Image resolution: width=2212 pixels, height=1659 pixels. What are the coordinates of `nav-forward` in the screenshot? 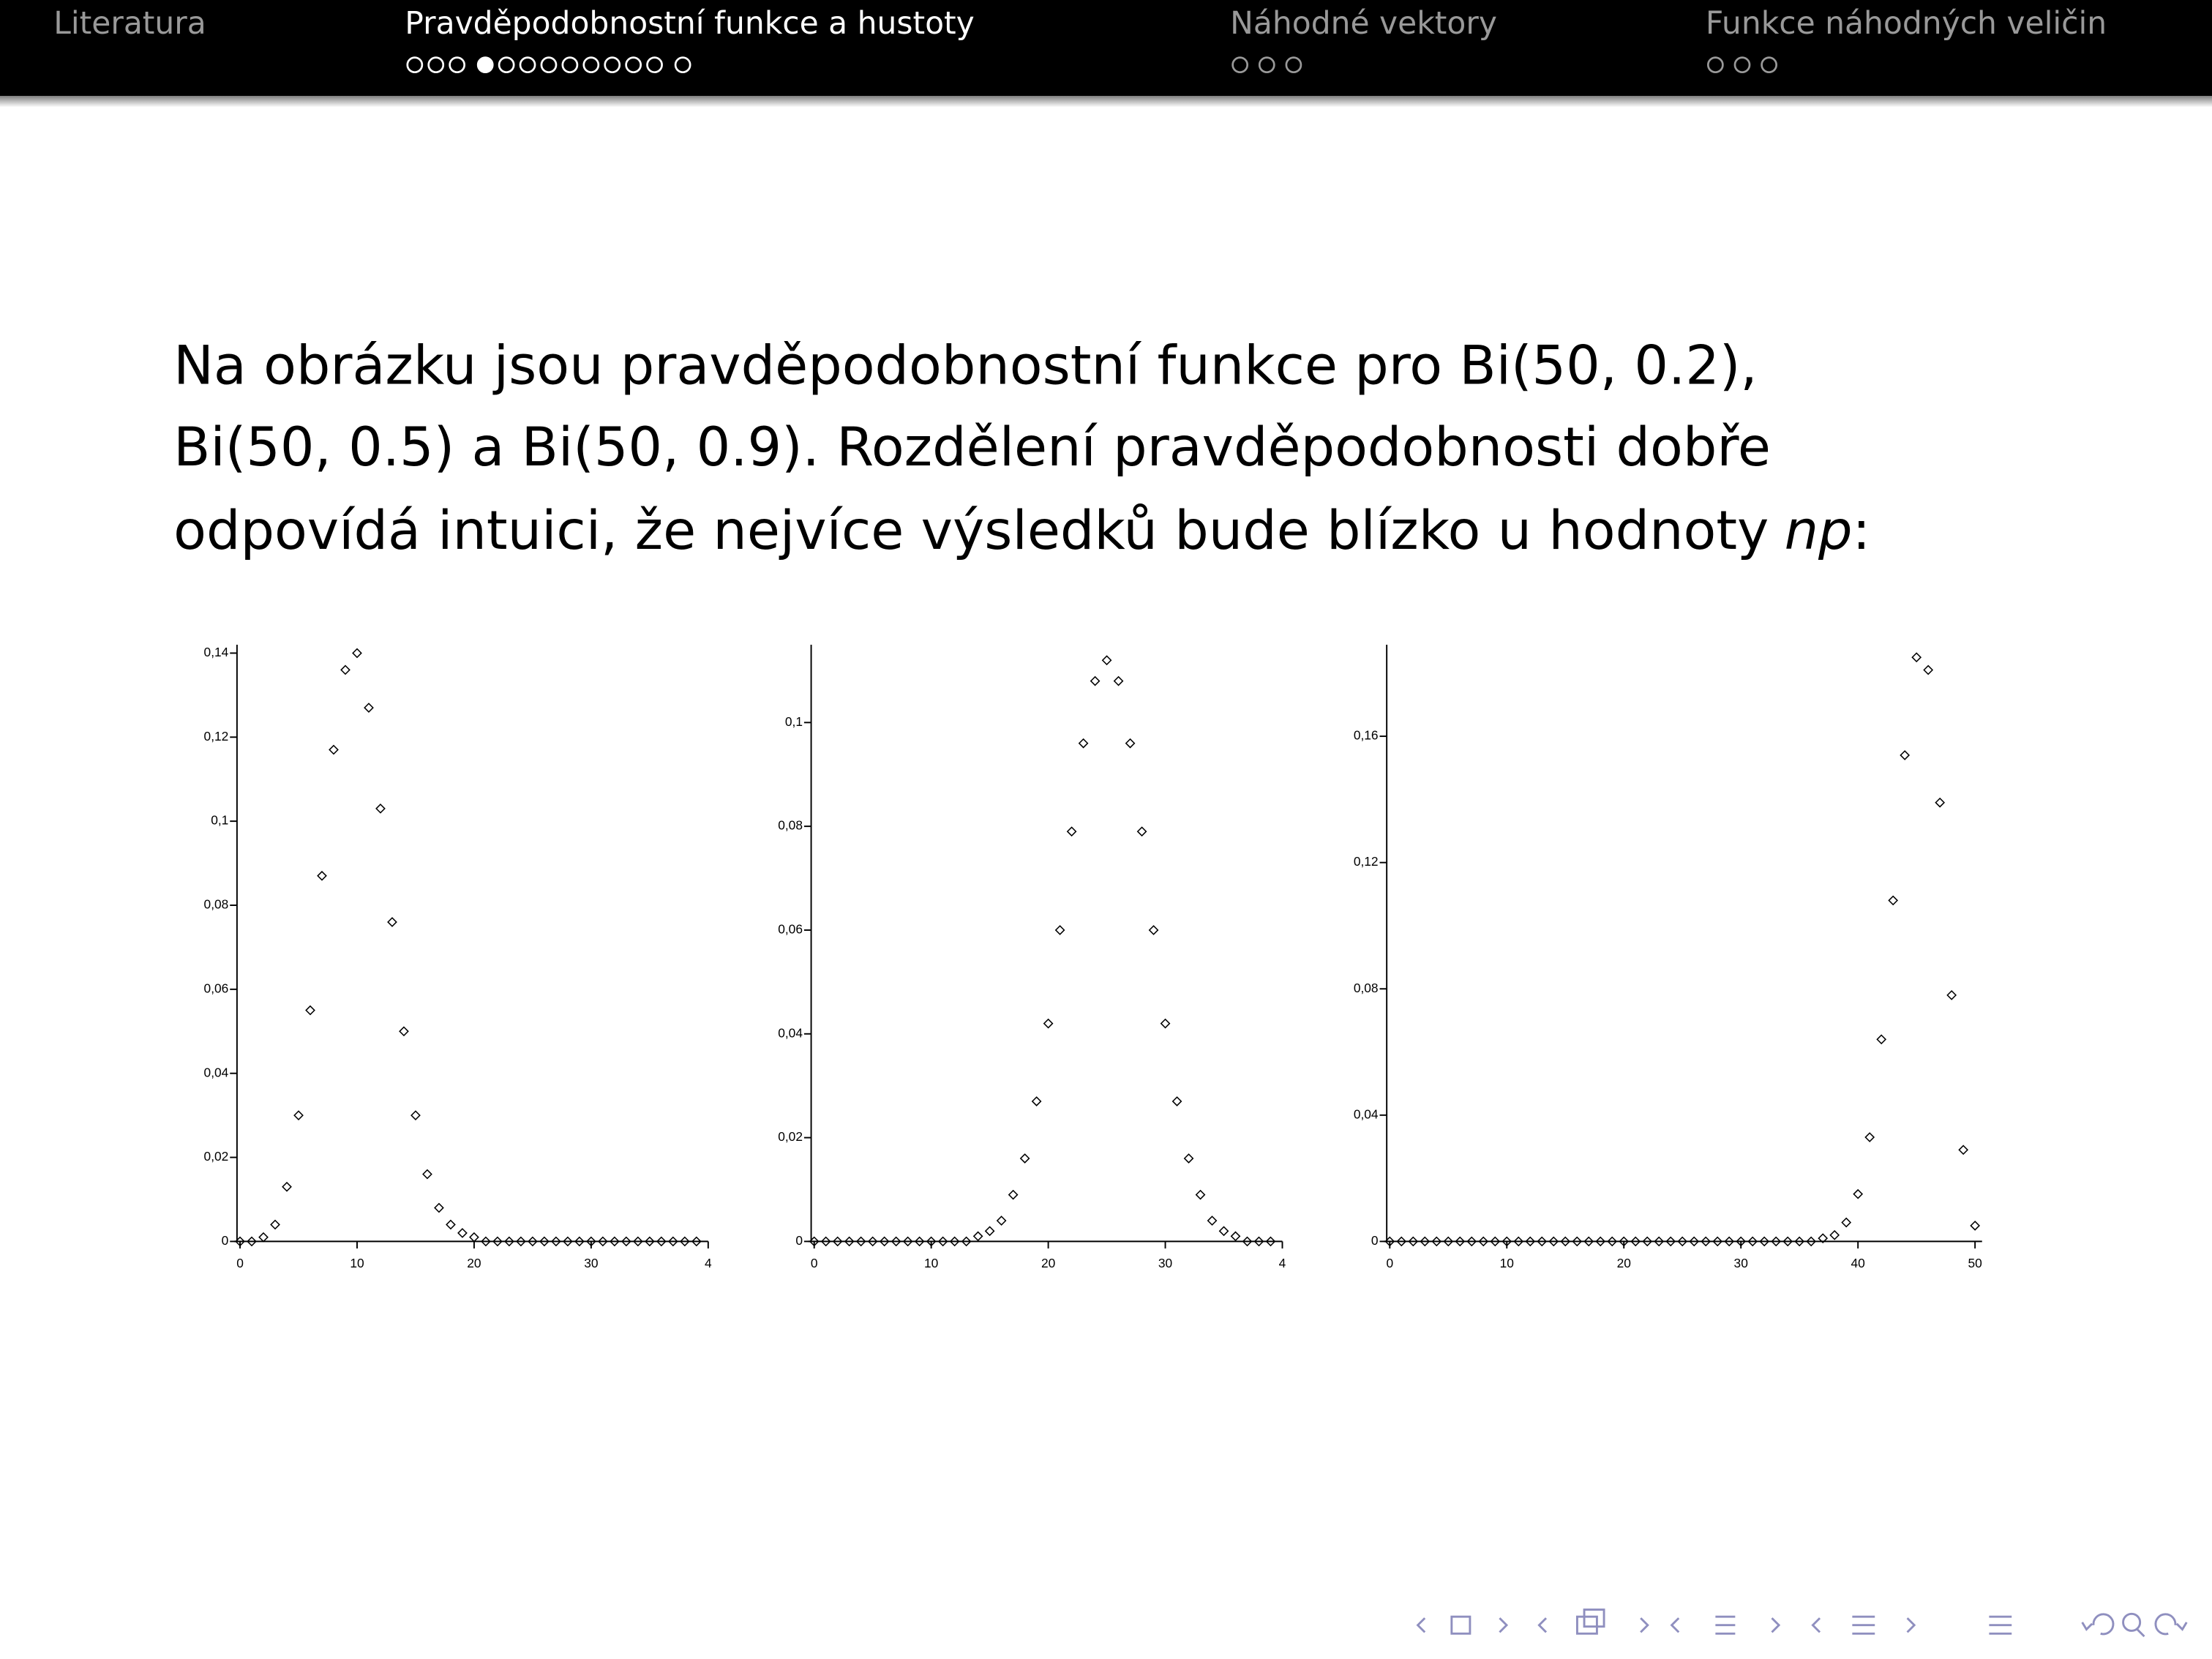 It's located at (2171, 1624).